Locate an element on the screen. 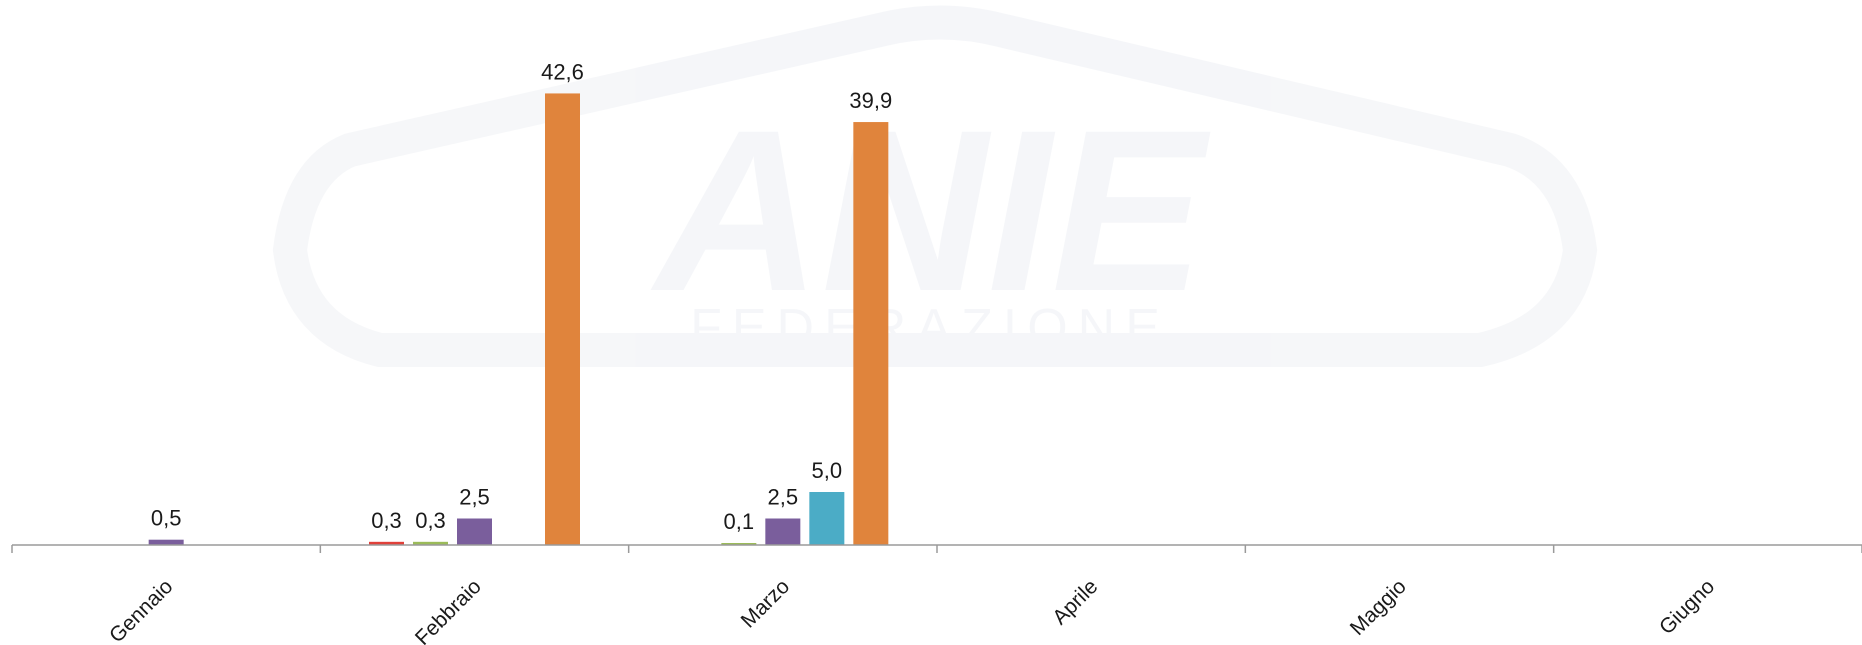 The image size is (1862, 645). x-axis-tick-label: Aprile is located at coordinates (1075, 602).